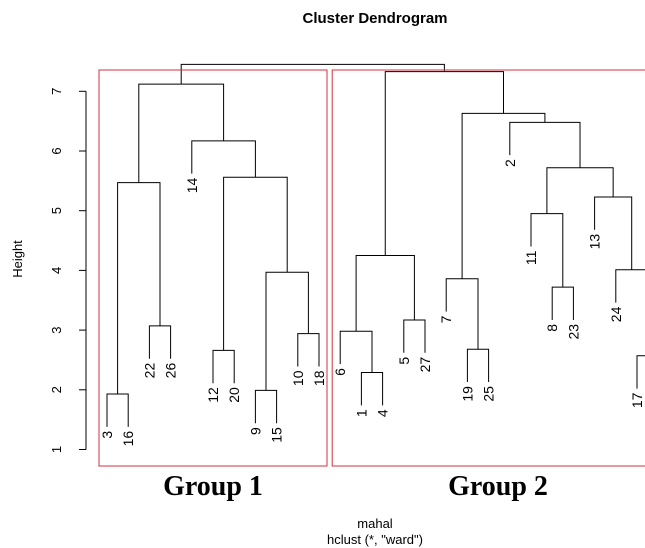  What do you see at coordinates (68, 270) in the screenshot?
I see `y-axis: 1 2 3 4 5 6 7` at bounding box center [68, 270].